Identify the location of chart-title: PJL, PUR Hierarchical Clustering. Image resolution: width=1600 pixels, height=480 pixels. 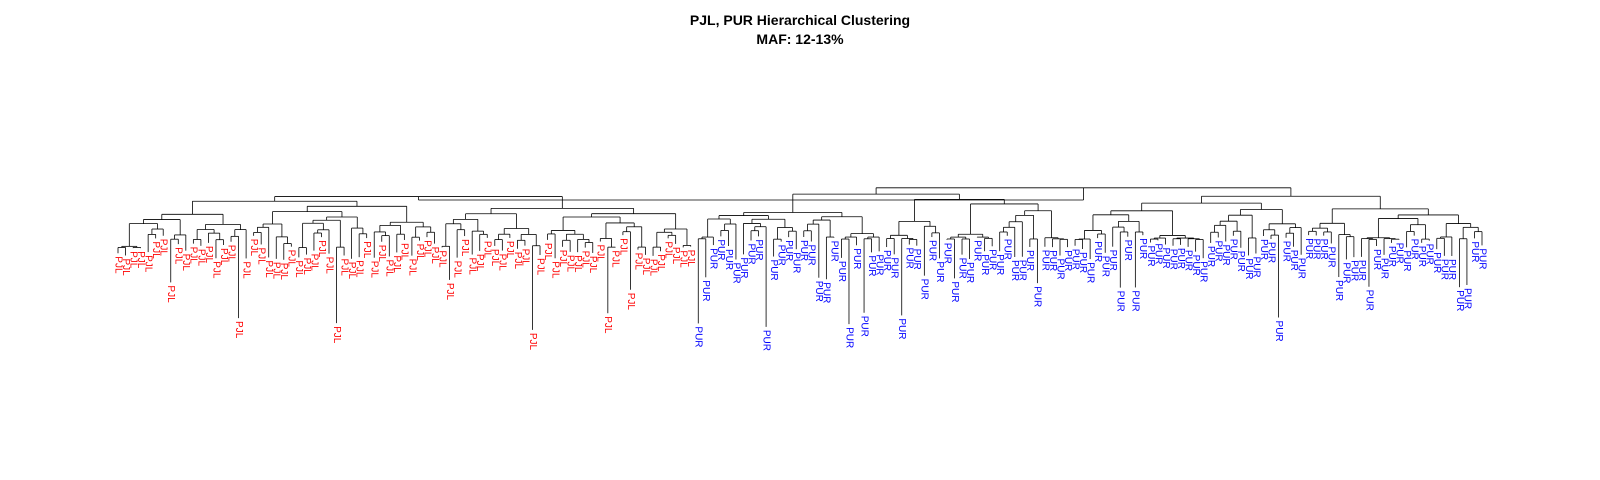
(800, 20).